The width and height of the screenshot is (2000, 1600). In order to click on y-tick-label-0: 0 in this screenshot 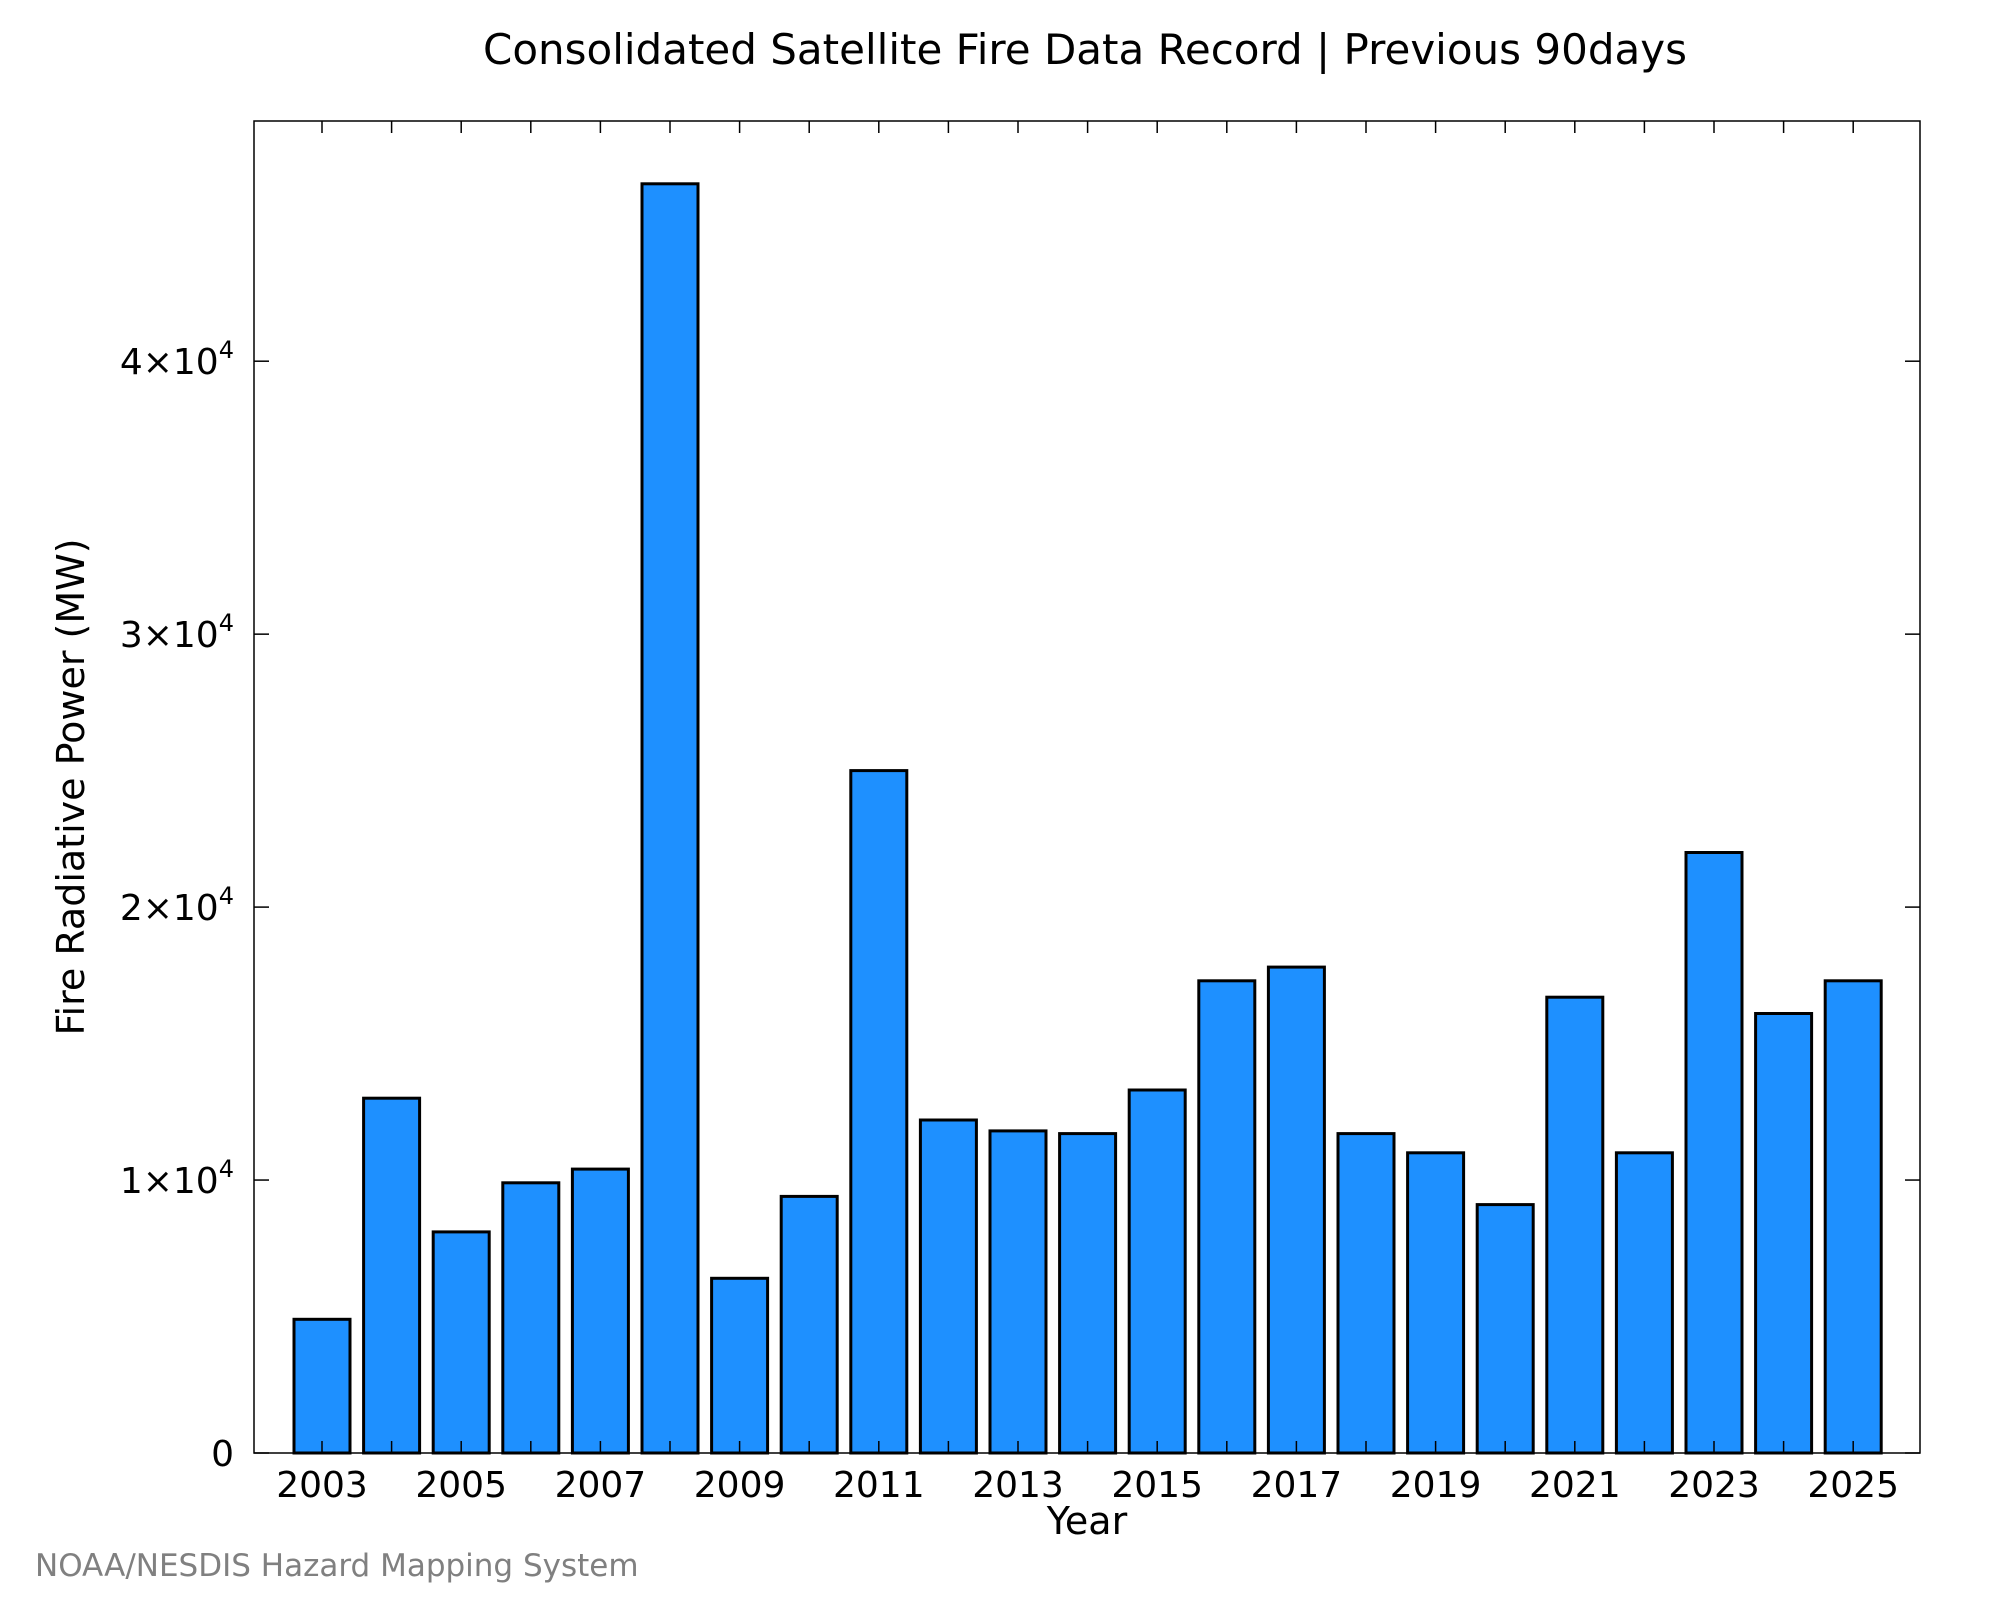, I will do `click(222, 1454)`.